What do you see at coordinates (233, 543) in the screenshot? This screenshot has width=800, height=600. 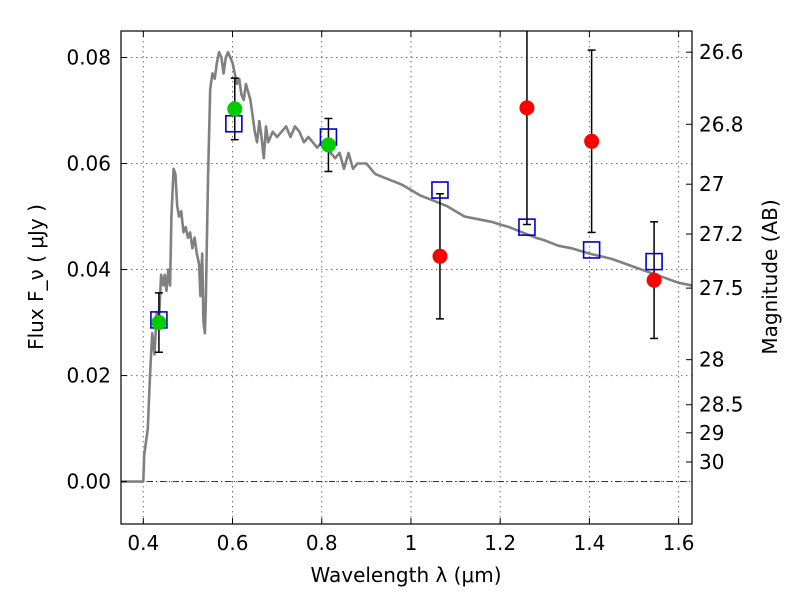 I see `x-tick-label: 0.6` at bounding box center [233, 543].